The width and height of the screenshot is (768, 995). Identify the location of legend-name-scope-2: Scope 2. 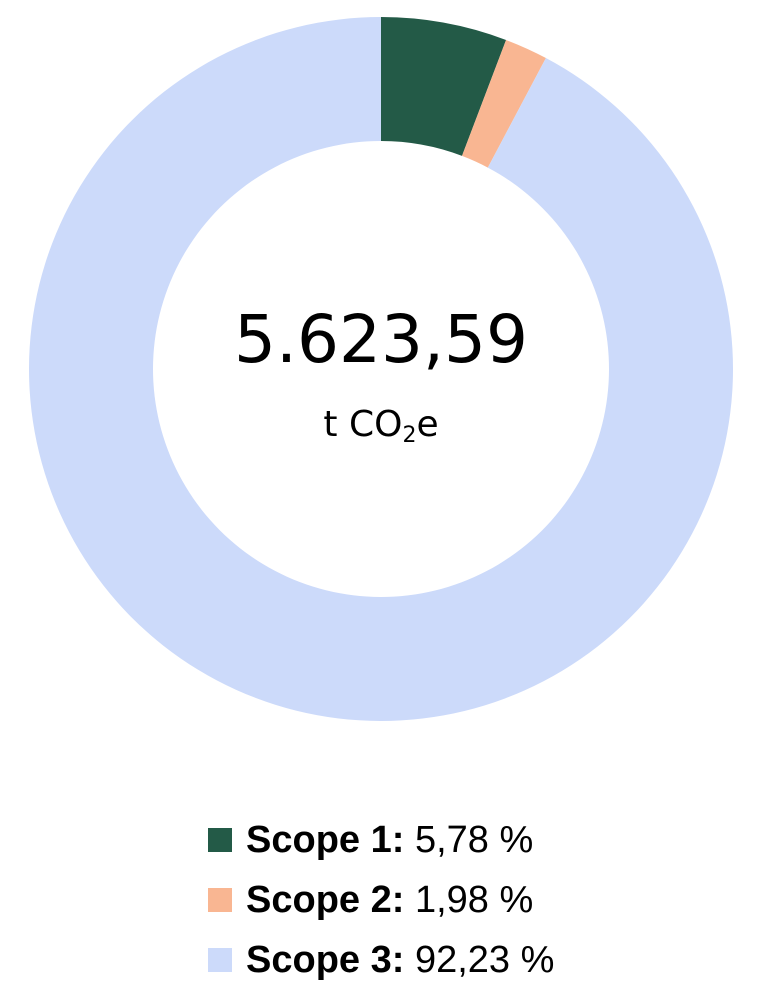
(319, 899).